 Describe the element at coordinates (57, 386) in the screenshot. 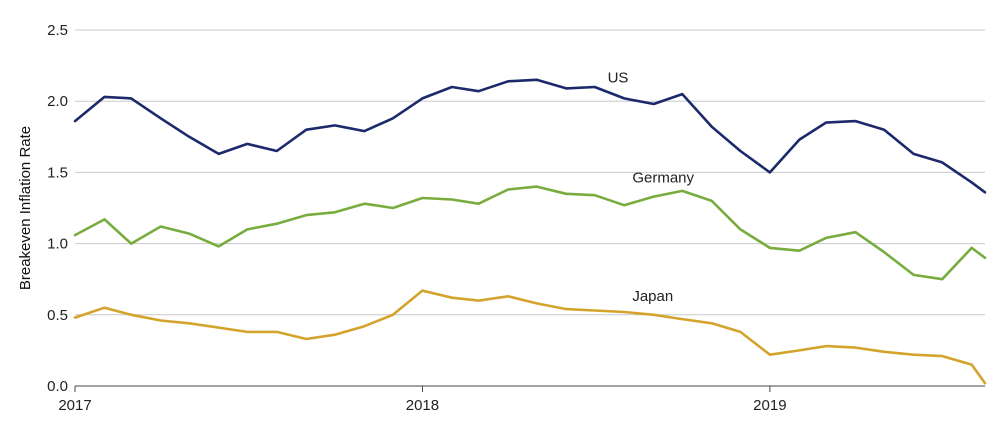

I see `y-tick-label: 0.0` at that location.